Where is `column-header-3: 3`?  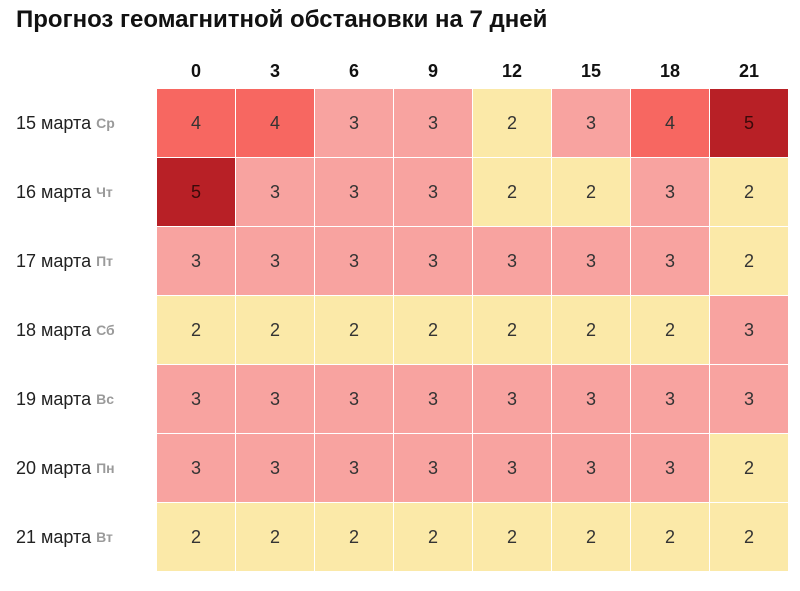 column-header-3: 3 is located at coordinates (274, 71).